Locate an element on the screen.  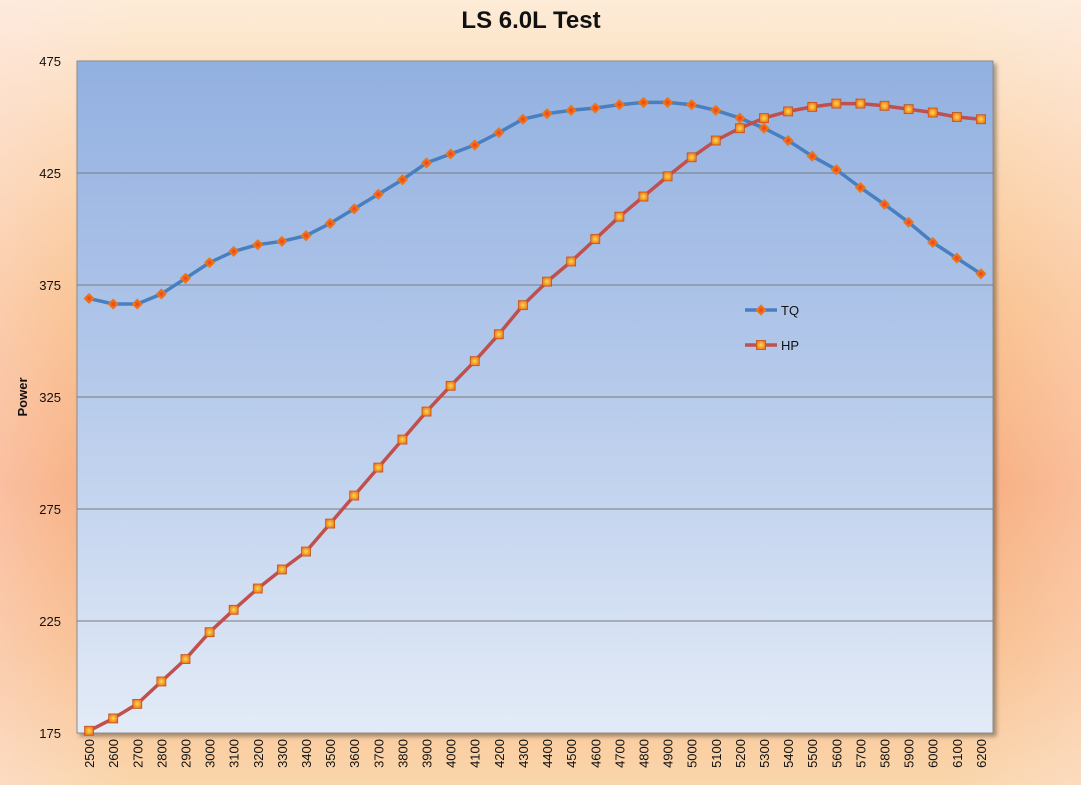
y-axis-label: Power is located at coordinates (22, 396).